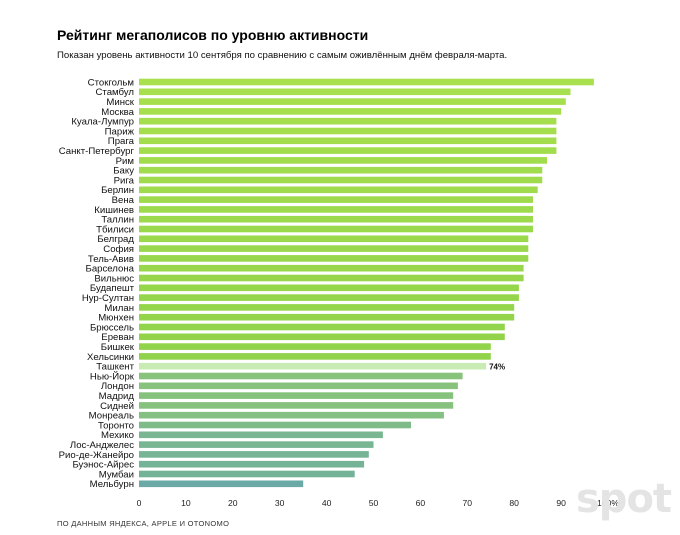  I want to click on spot-watermark-logo: spot, so click(624, 499).